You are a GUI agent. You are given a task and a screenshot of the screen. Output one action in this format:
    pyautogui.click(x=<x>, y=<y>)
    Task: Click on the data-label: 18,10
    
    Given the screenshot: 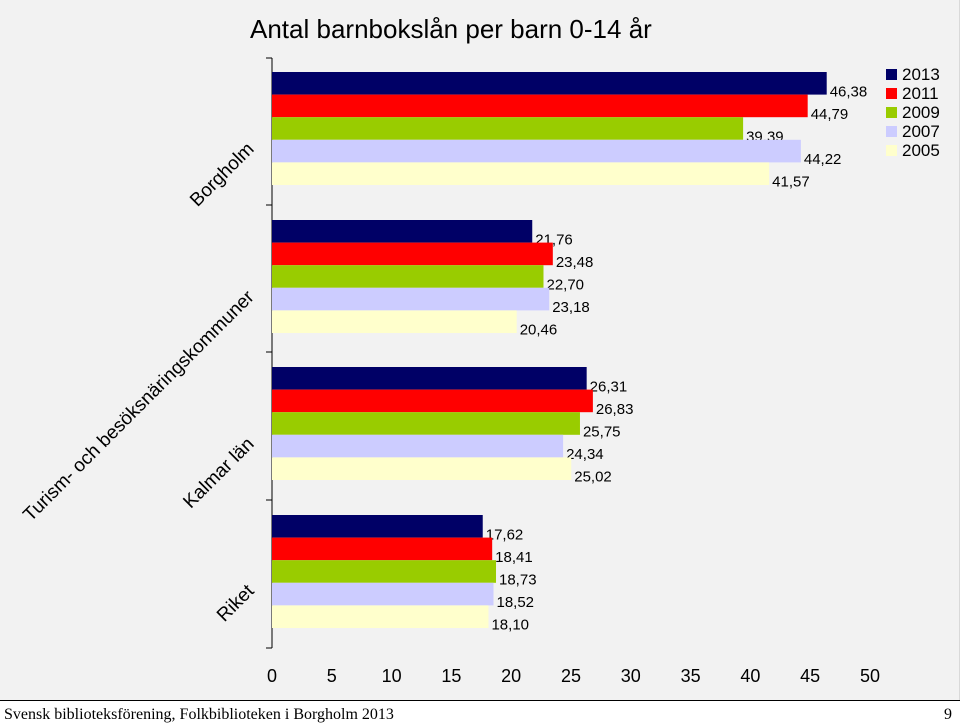 What is the action you would take?
    pyautogui.click(x=510, y=625)
    